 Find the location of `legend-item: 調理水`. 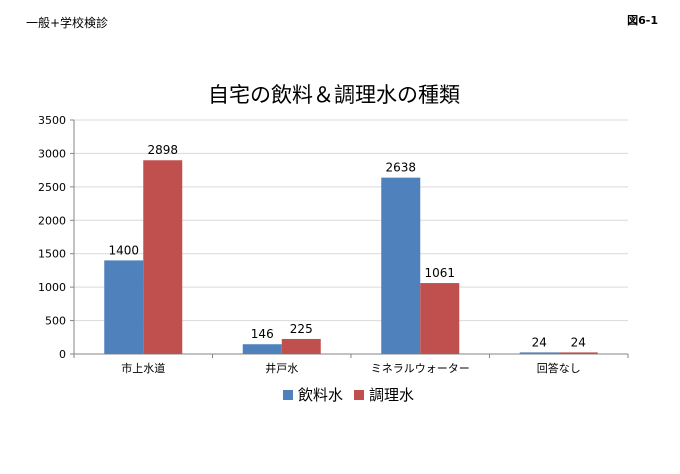

legend-item: 調理水 is located at coordinates (384, 395).